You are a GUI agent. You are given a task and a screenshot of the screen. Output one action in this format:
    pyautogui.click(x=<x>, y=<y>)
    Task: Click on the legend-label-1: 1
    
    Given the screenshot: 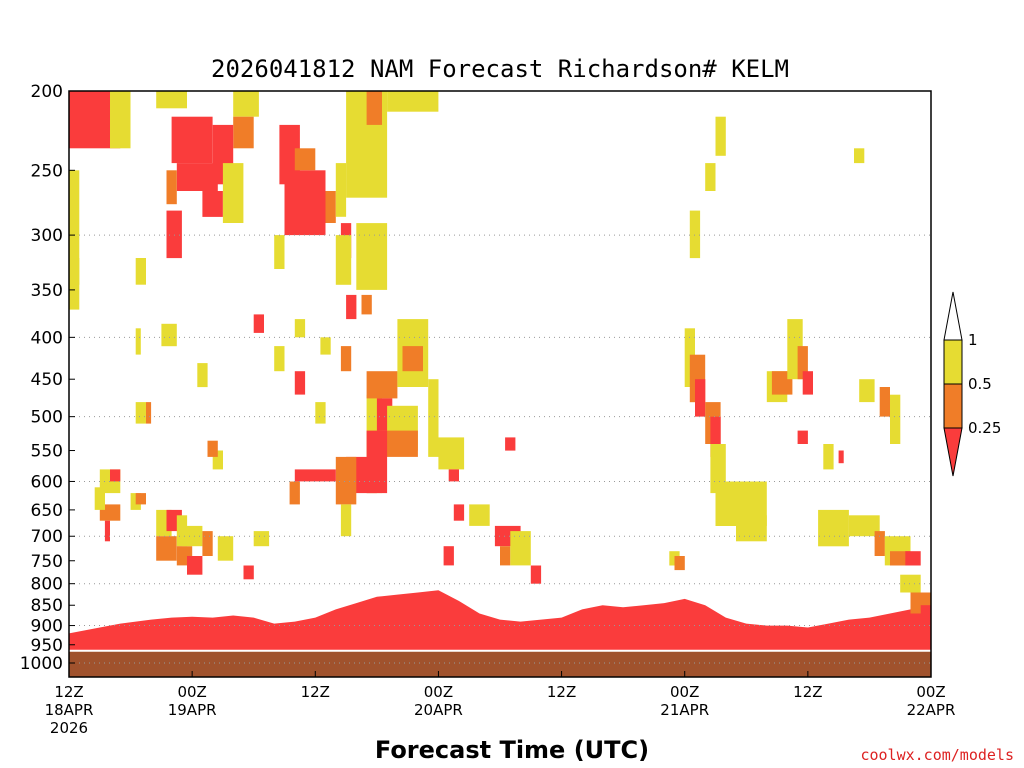 What is the action you would take?
    pyautogui.click(x=973, y=340)
    